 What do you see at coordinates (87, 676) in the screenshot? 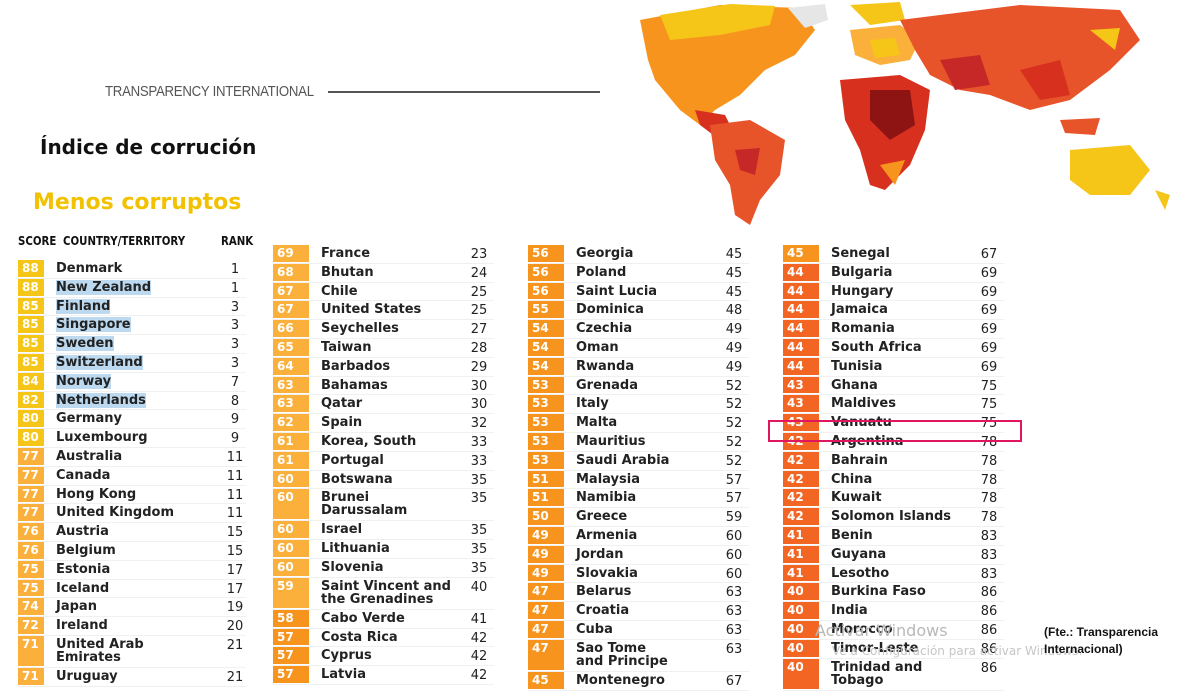
I see `country-name: Uruguay` at bounding box center [87, 676].